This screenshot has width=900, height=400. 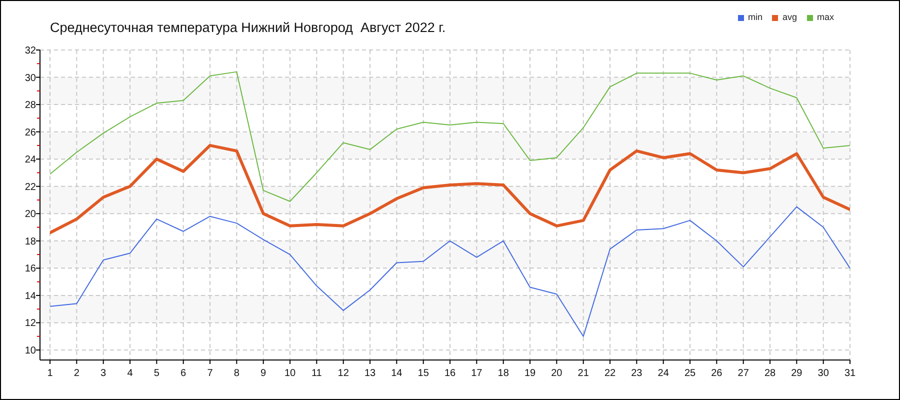 I want to click on x-tick-label: 7, so click(x=210, y=373).